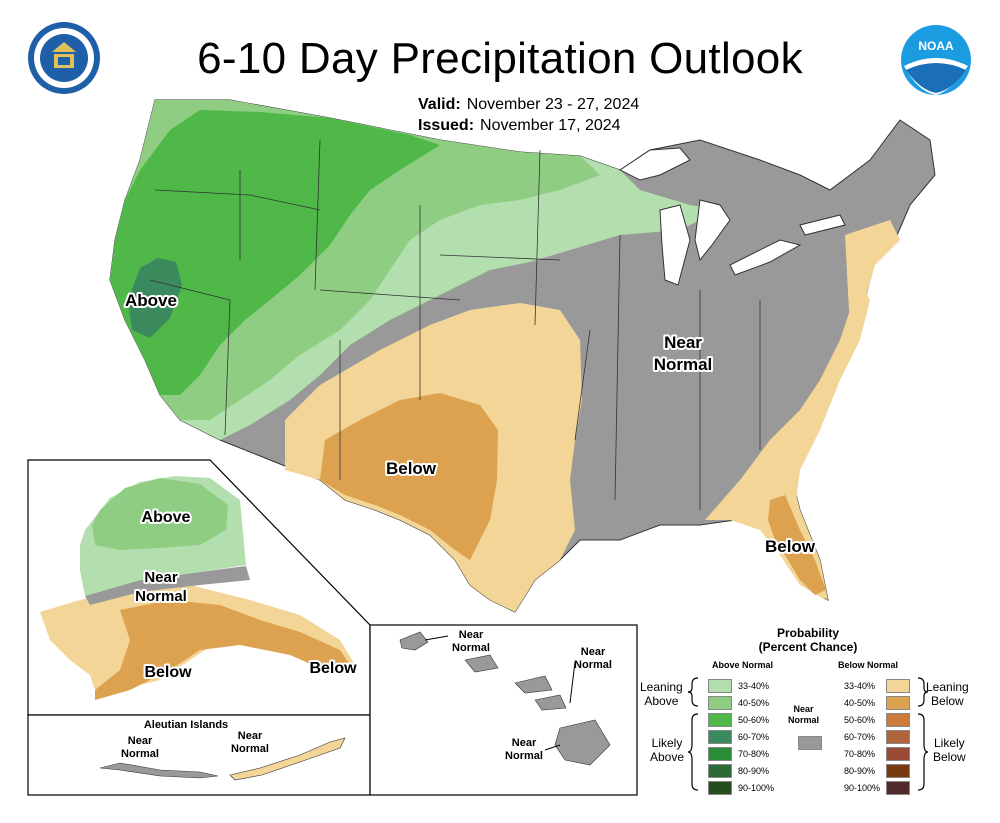  Describe the element at coordinates (862, 788) in the screenshot. I see `legend-below-range-6: 90-100%` at that location.